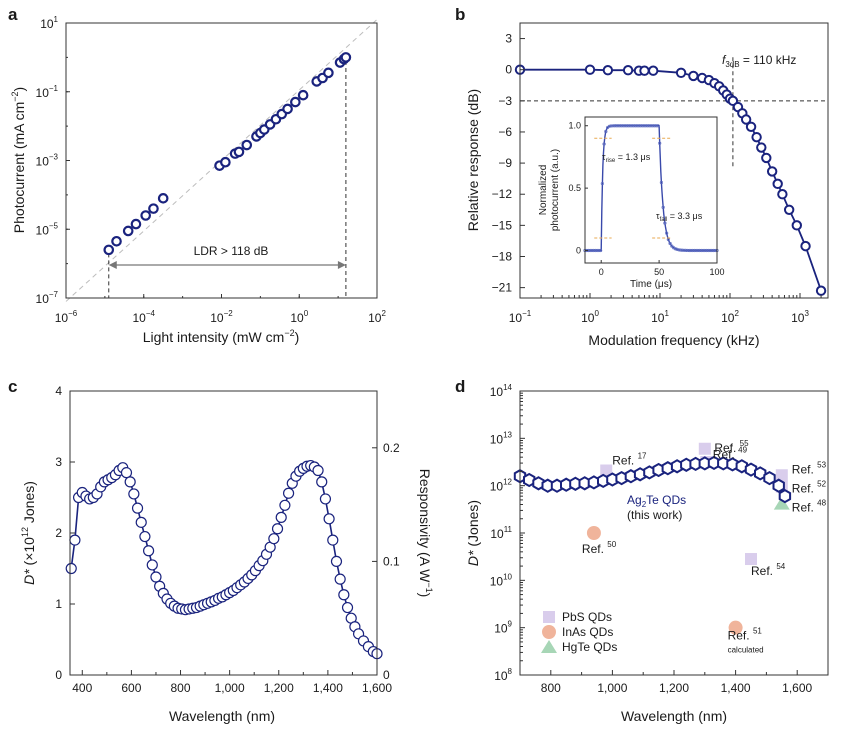 The height and width of the screenshot is (730, 841). What do you see at coordinates (684, 216) in the screenshot?
I see `panel-b-inset-tau-fall-value: = 3.3 μs` at bounding box center [684, 216].